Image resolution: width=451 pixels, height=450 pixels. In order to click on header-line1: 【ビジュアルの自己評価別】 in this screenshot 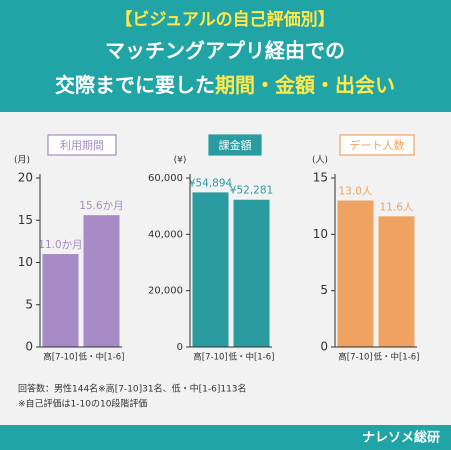, I will do `click(224, 19)`.